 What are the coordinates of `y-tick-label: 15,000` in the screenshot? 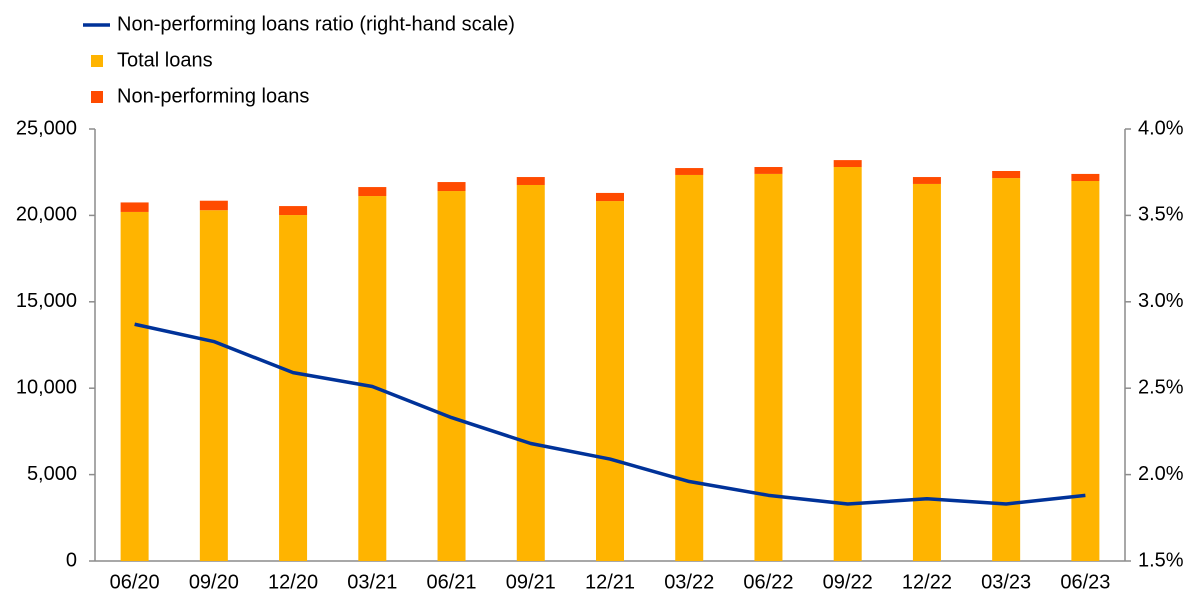 It's located at (46, 301).